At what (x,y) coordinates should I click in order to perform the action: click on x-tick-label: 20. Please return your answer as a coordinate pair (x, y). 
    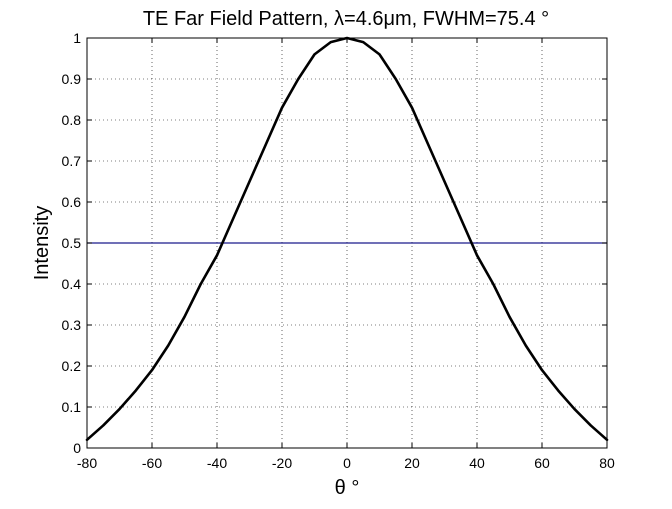
    Looking at the image, I should click on (412, 463).